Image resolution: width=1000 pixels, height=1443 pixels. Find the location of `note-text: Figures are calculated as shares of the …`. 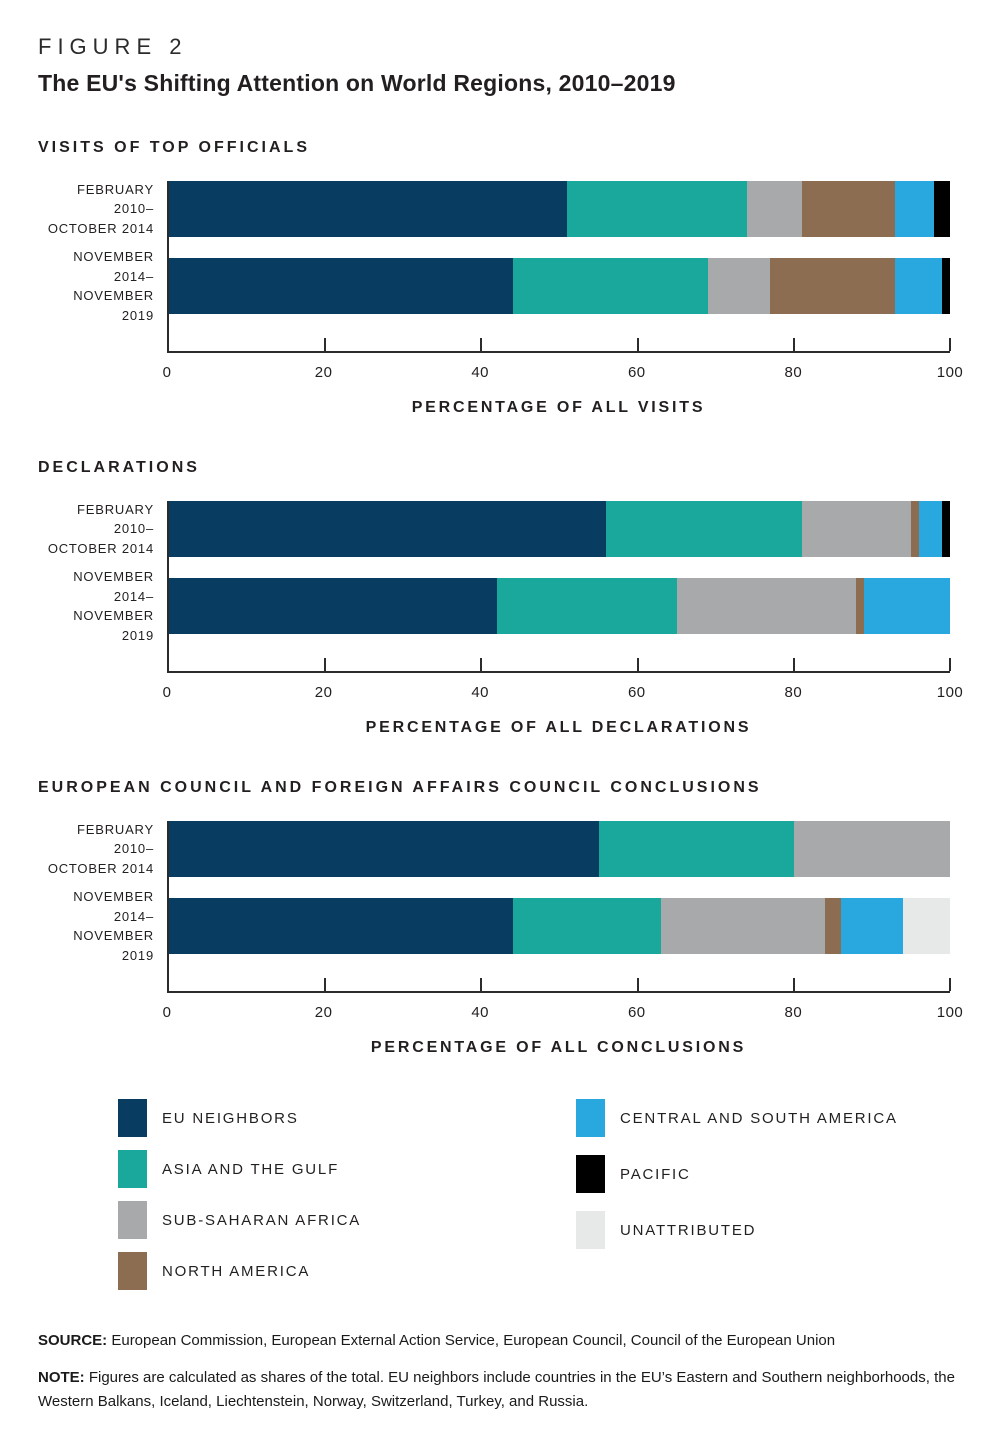

note-text: Figures are calculated as shares of the … is located at coordinates (496, 1389).